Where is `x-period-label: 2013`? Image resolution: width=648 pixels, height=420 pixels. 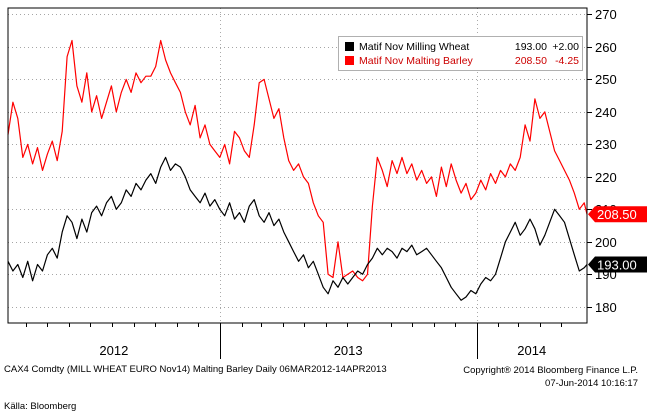
x-period-label: 2013 is located at coordinates (348, 350).